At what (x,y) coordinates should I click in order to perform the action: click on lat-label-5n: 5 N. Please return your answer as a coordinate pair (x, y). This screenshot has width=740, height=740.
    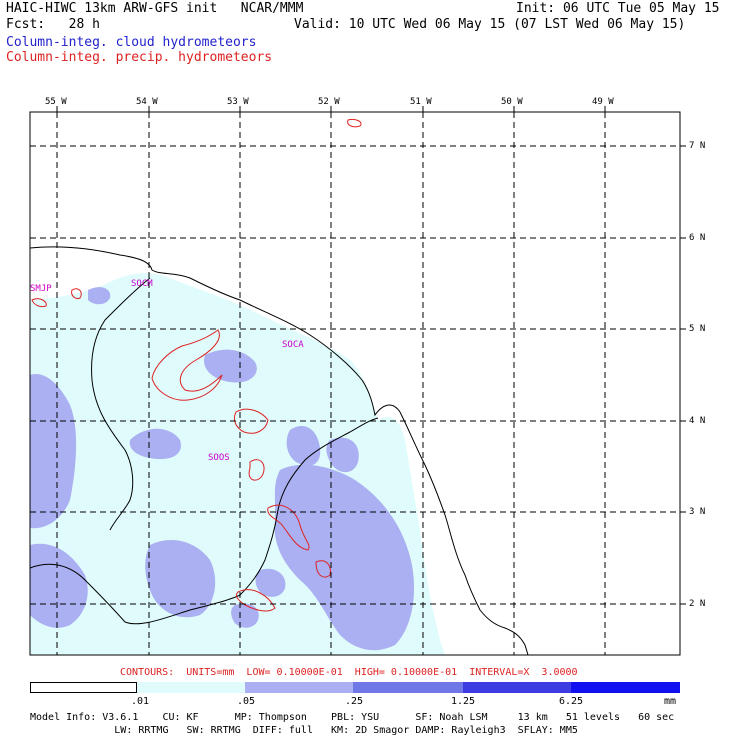
    Looking at the image, I should click on (697, 329).